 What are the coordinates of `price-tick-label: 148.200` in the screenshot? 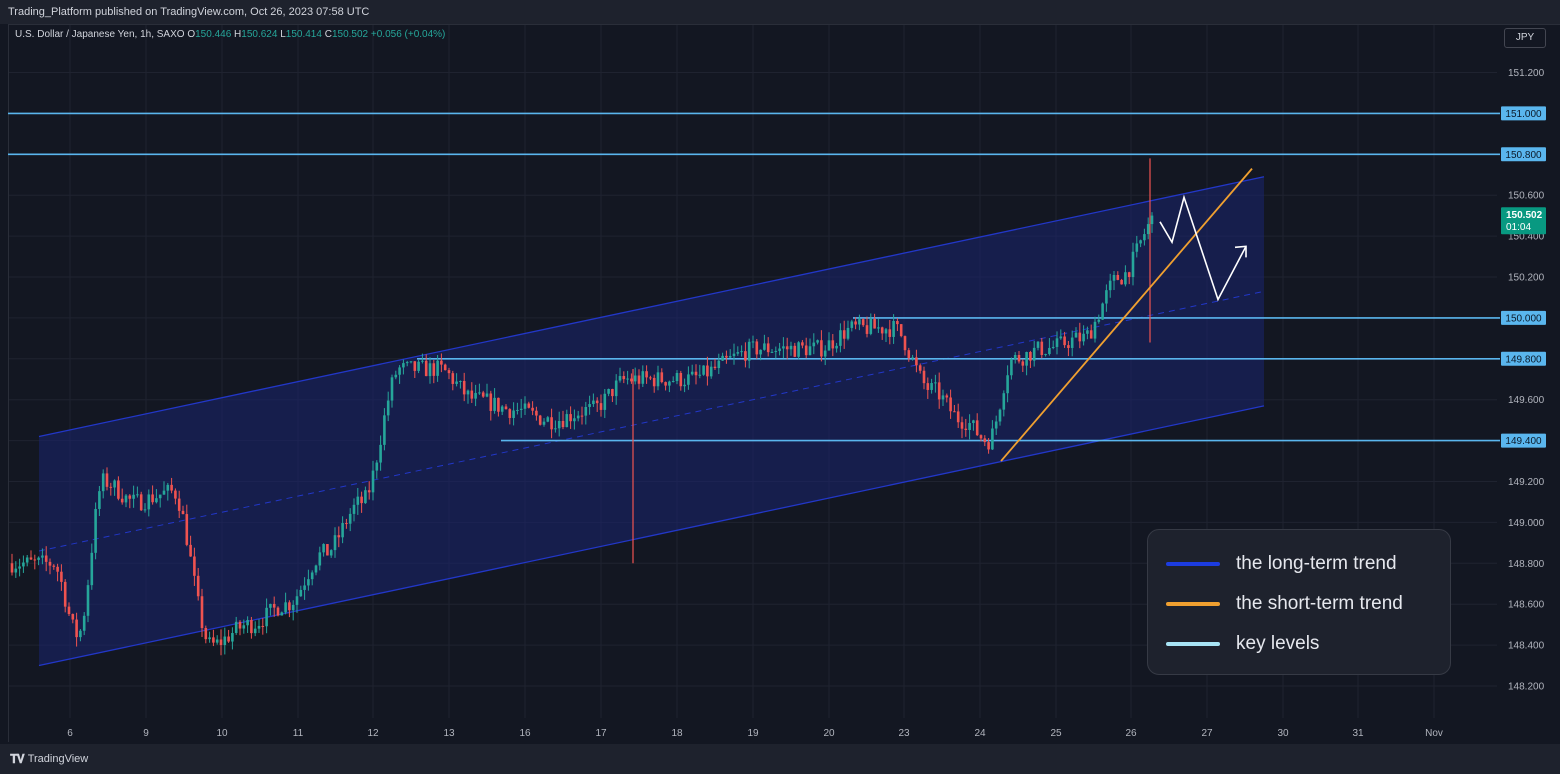 It's located at (1526, 687).